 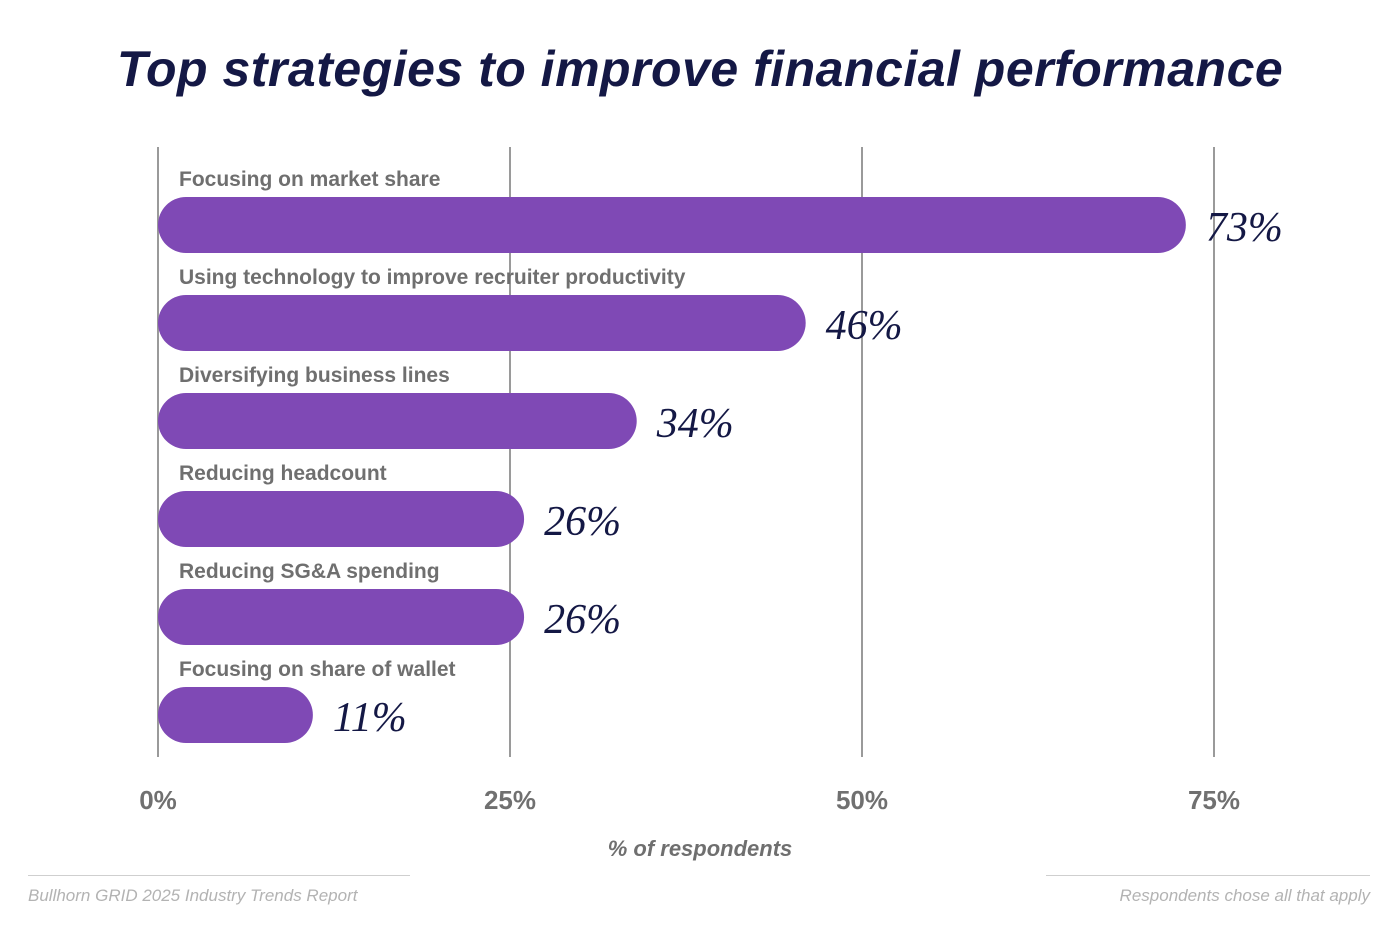 I want to click on respondents-note: Respondents chose all that apply, so click(x=1244, y=895).